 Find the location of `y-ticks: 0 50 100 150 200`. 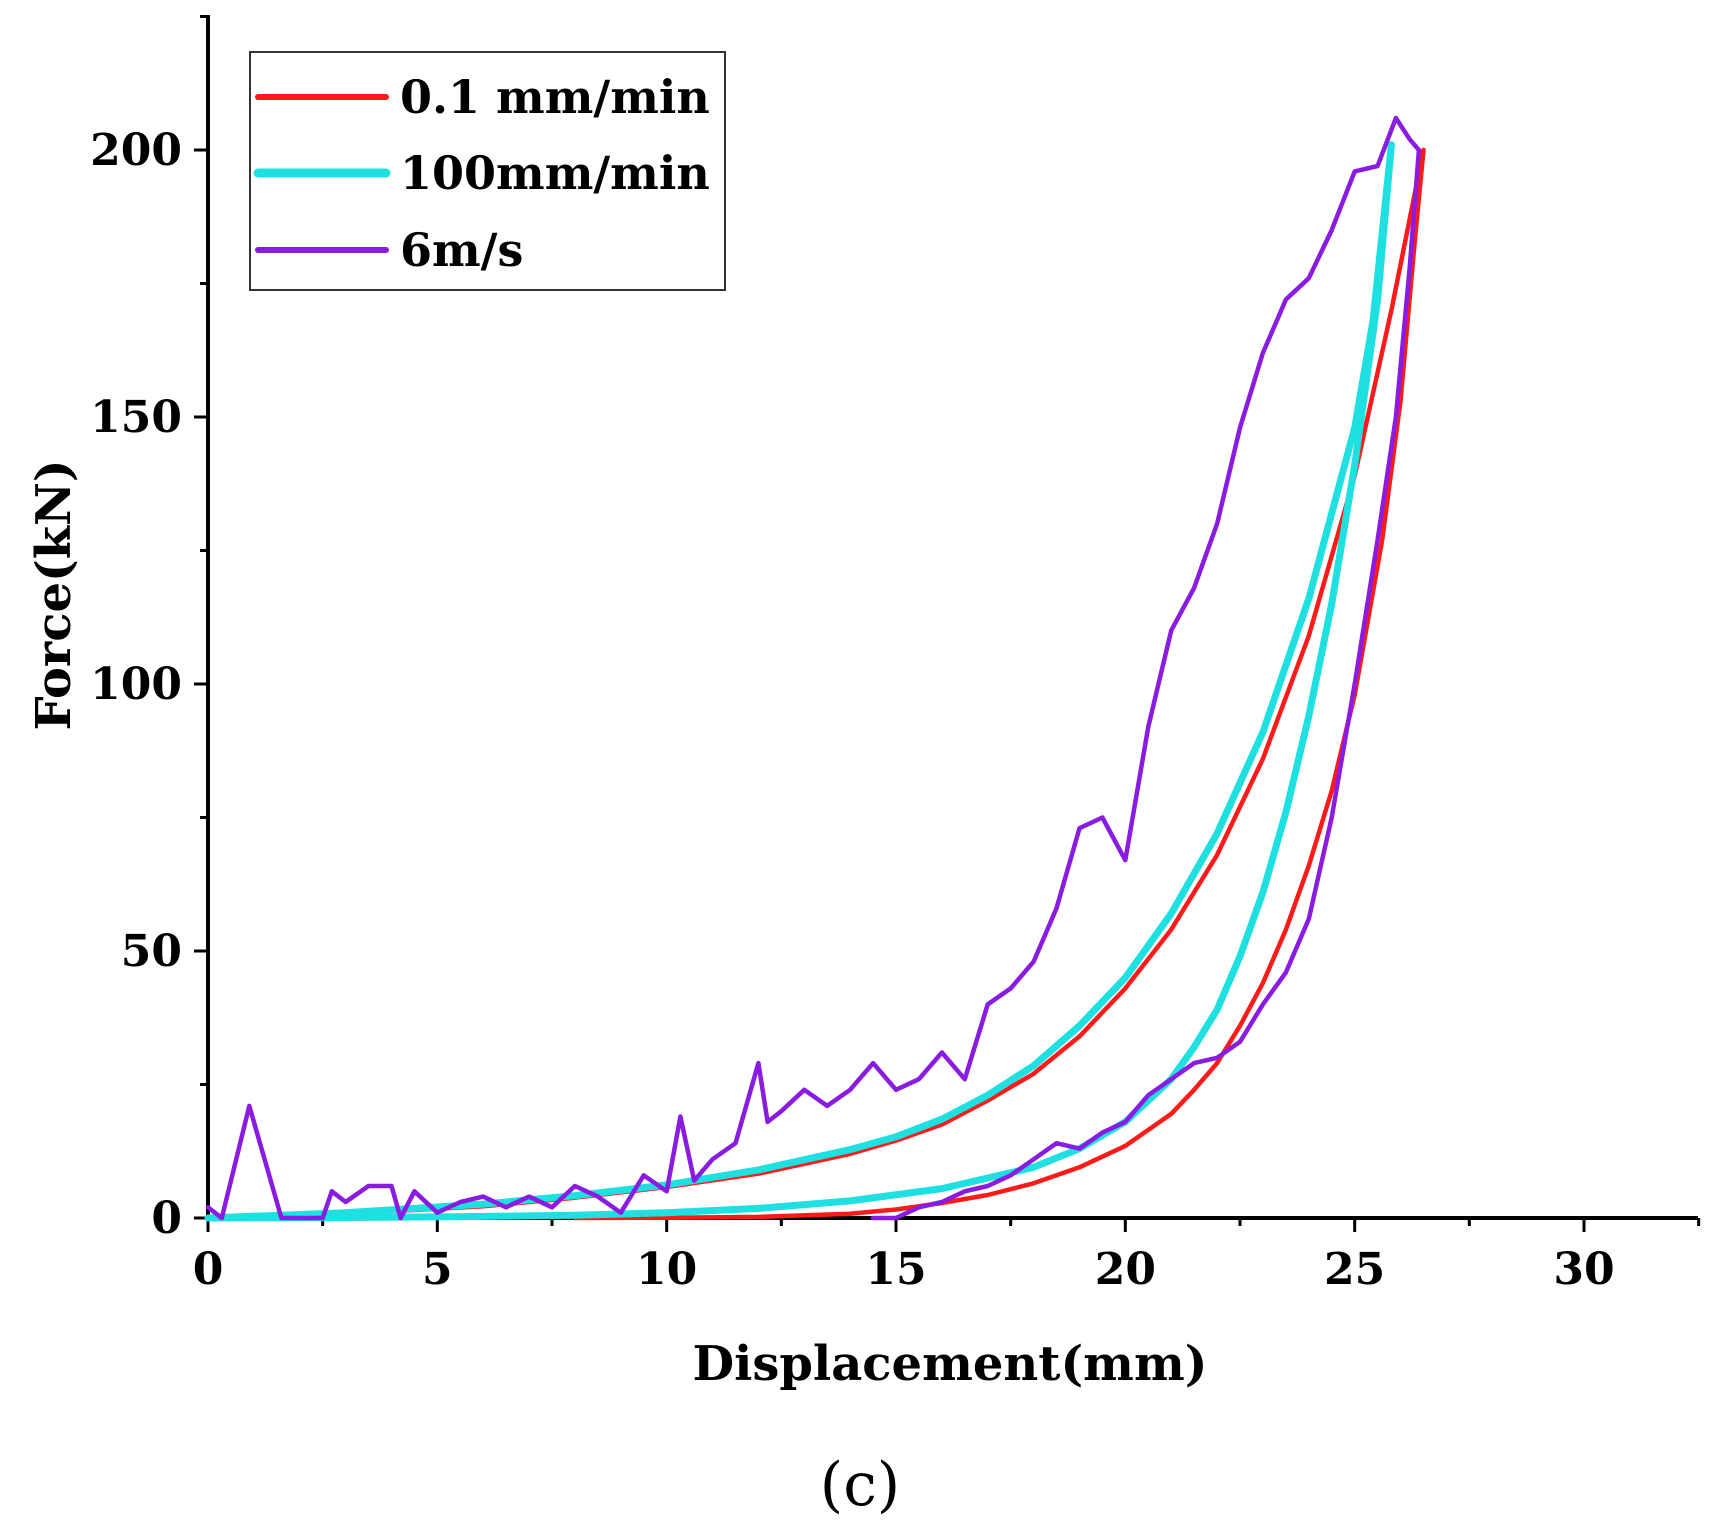

y-ticks: 0 50 100 150 200 is located at coordinates (149, 629).